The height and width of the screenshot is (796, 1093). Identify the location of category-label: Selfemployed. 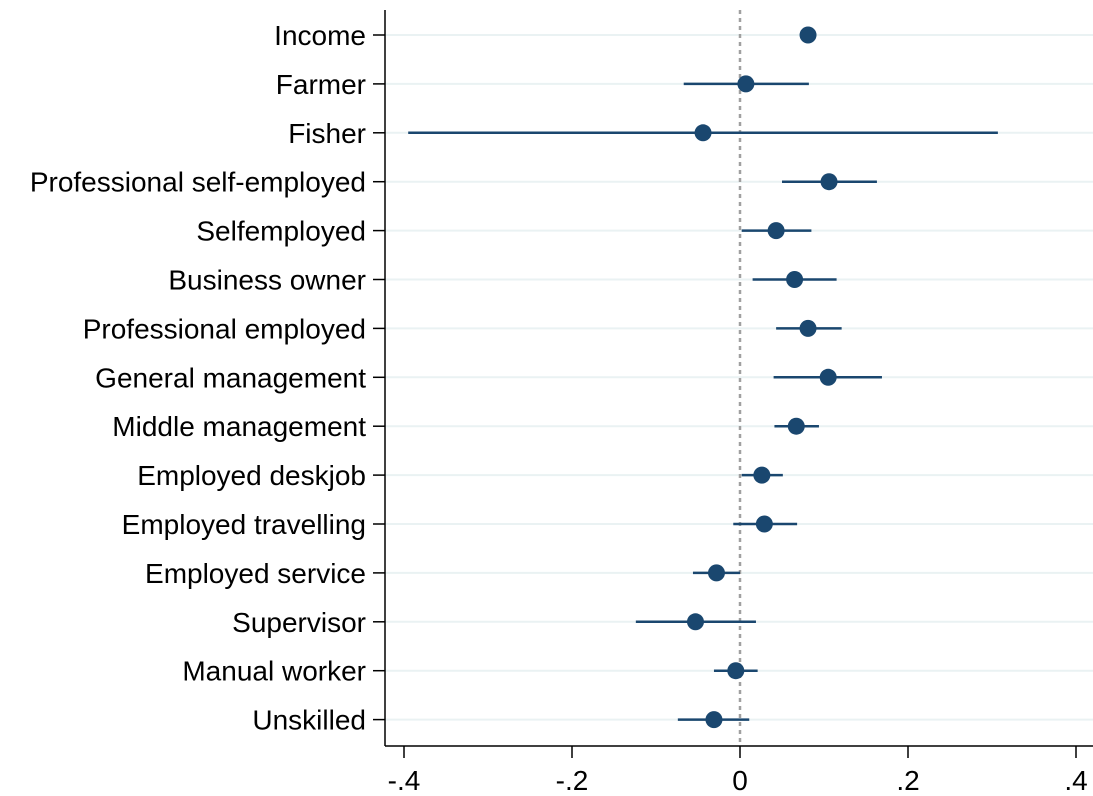
(281, 231).